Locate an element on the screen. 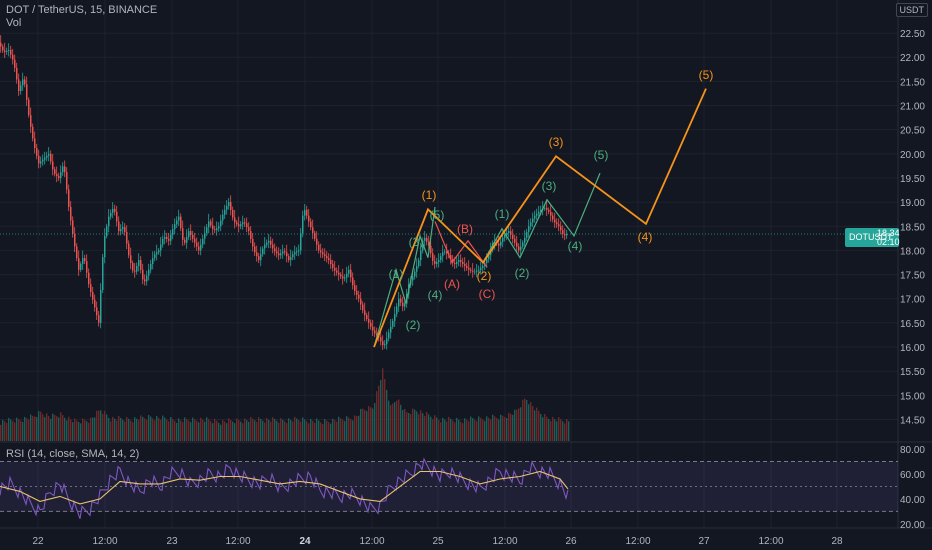 The height and width of the screenshot is (550, 932). y-tick-label: 22.00 is located at coordinates (912, 58).